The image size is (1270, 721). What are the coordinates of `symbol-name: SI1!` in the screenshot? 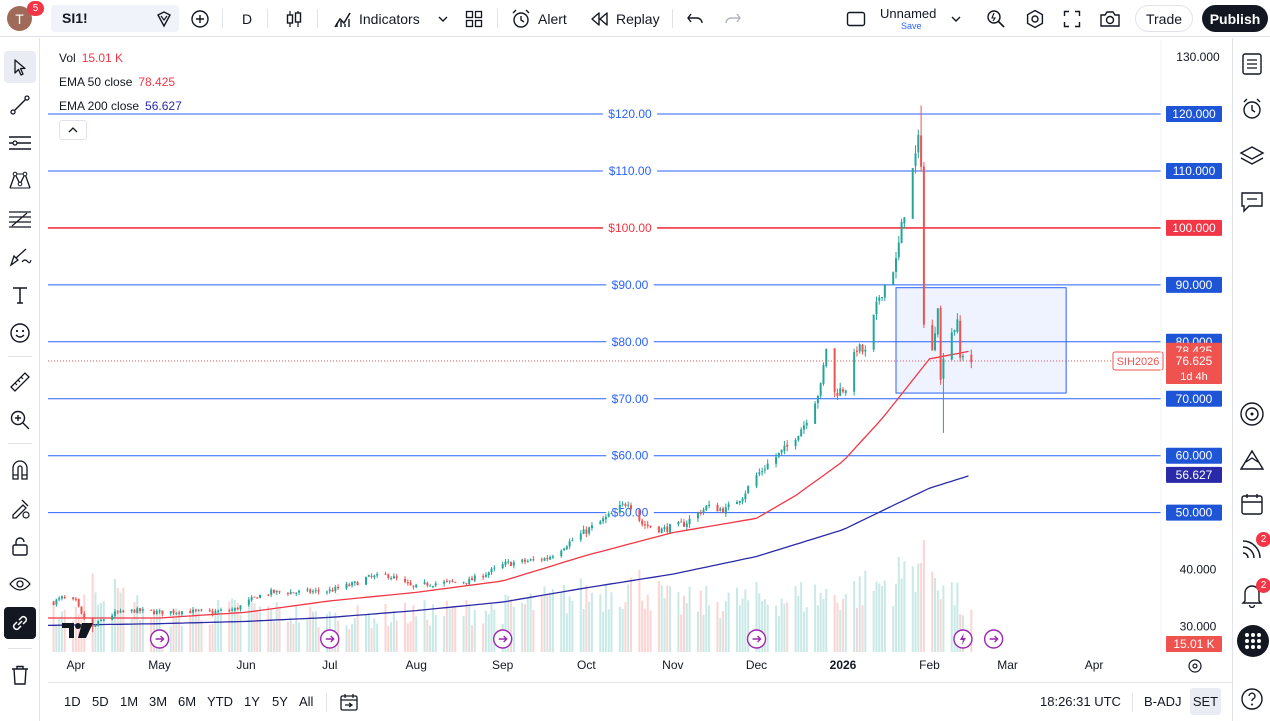 It's located at (75, 18).